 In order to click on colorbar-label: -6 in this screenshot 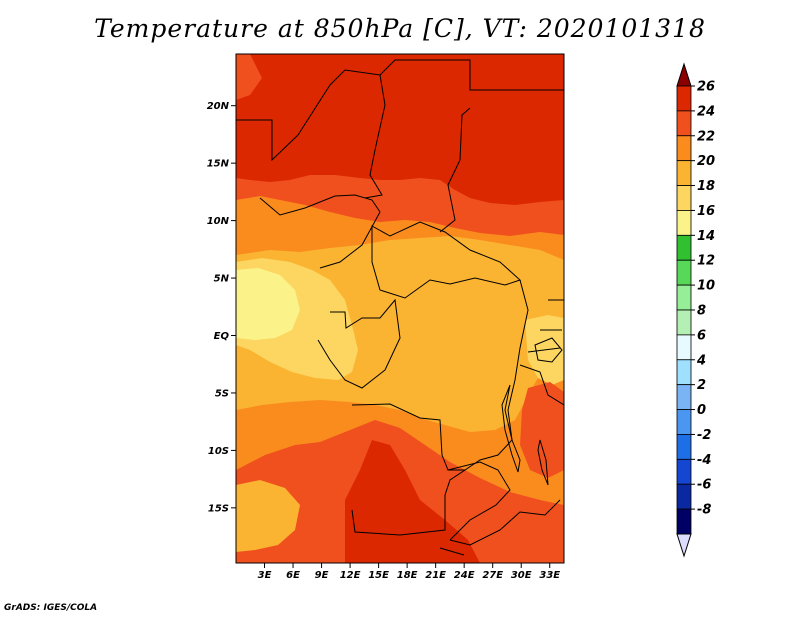, I will do `click(704, 485)`.